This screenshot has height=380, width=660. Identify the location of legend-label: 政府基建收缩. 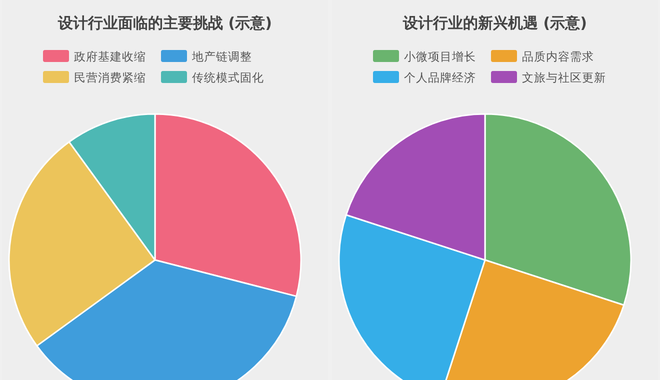
(110, 57).